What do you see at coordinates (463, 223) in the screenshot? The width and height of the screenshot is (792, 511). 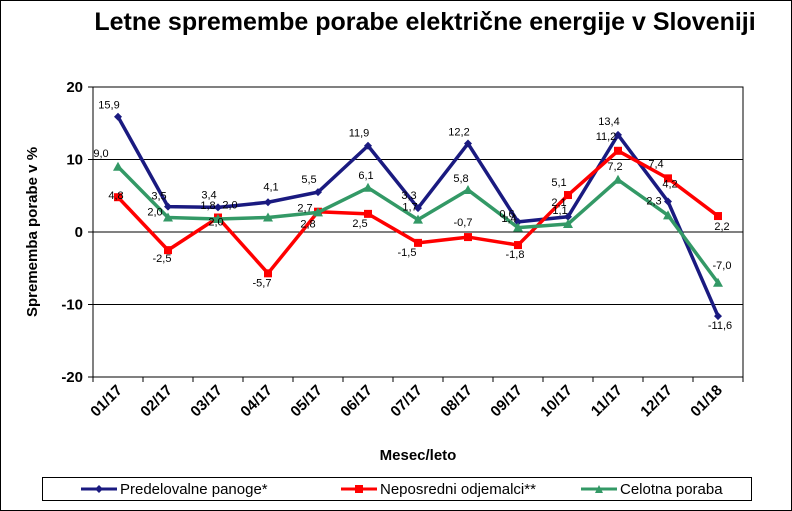 I see `data-label: -0,7` at bounding box center [463, 223].